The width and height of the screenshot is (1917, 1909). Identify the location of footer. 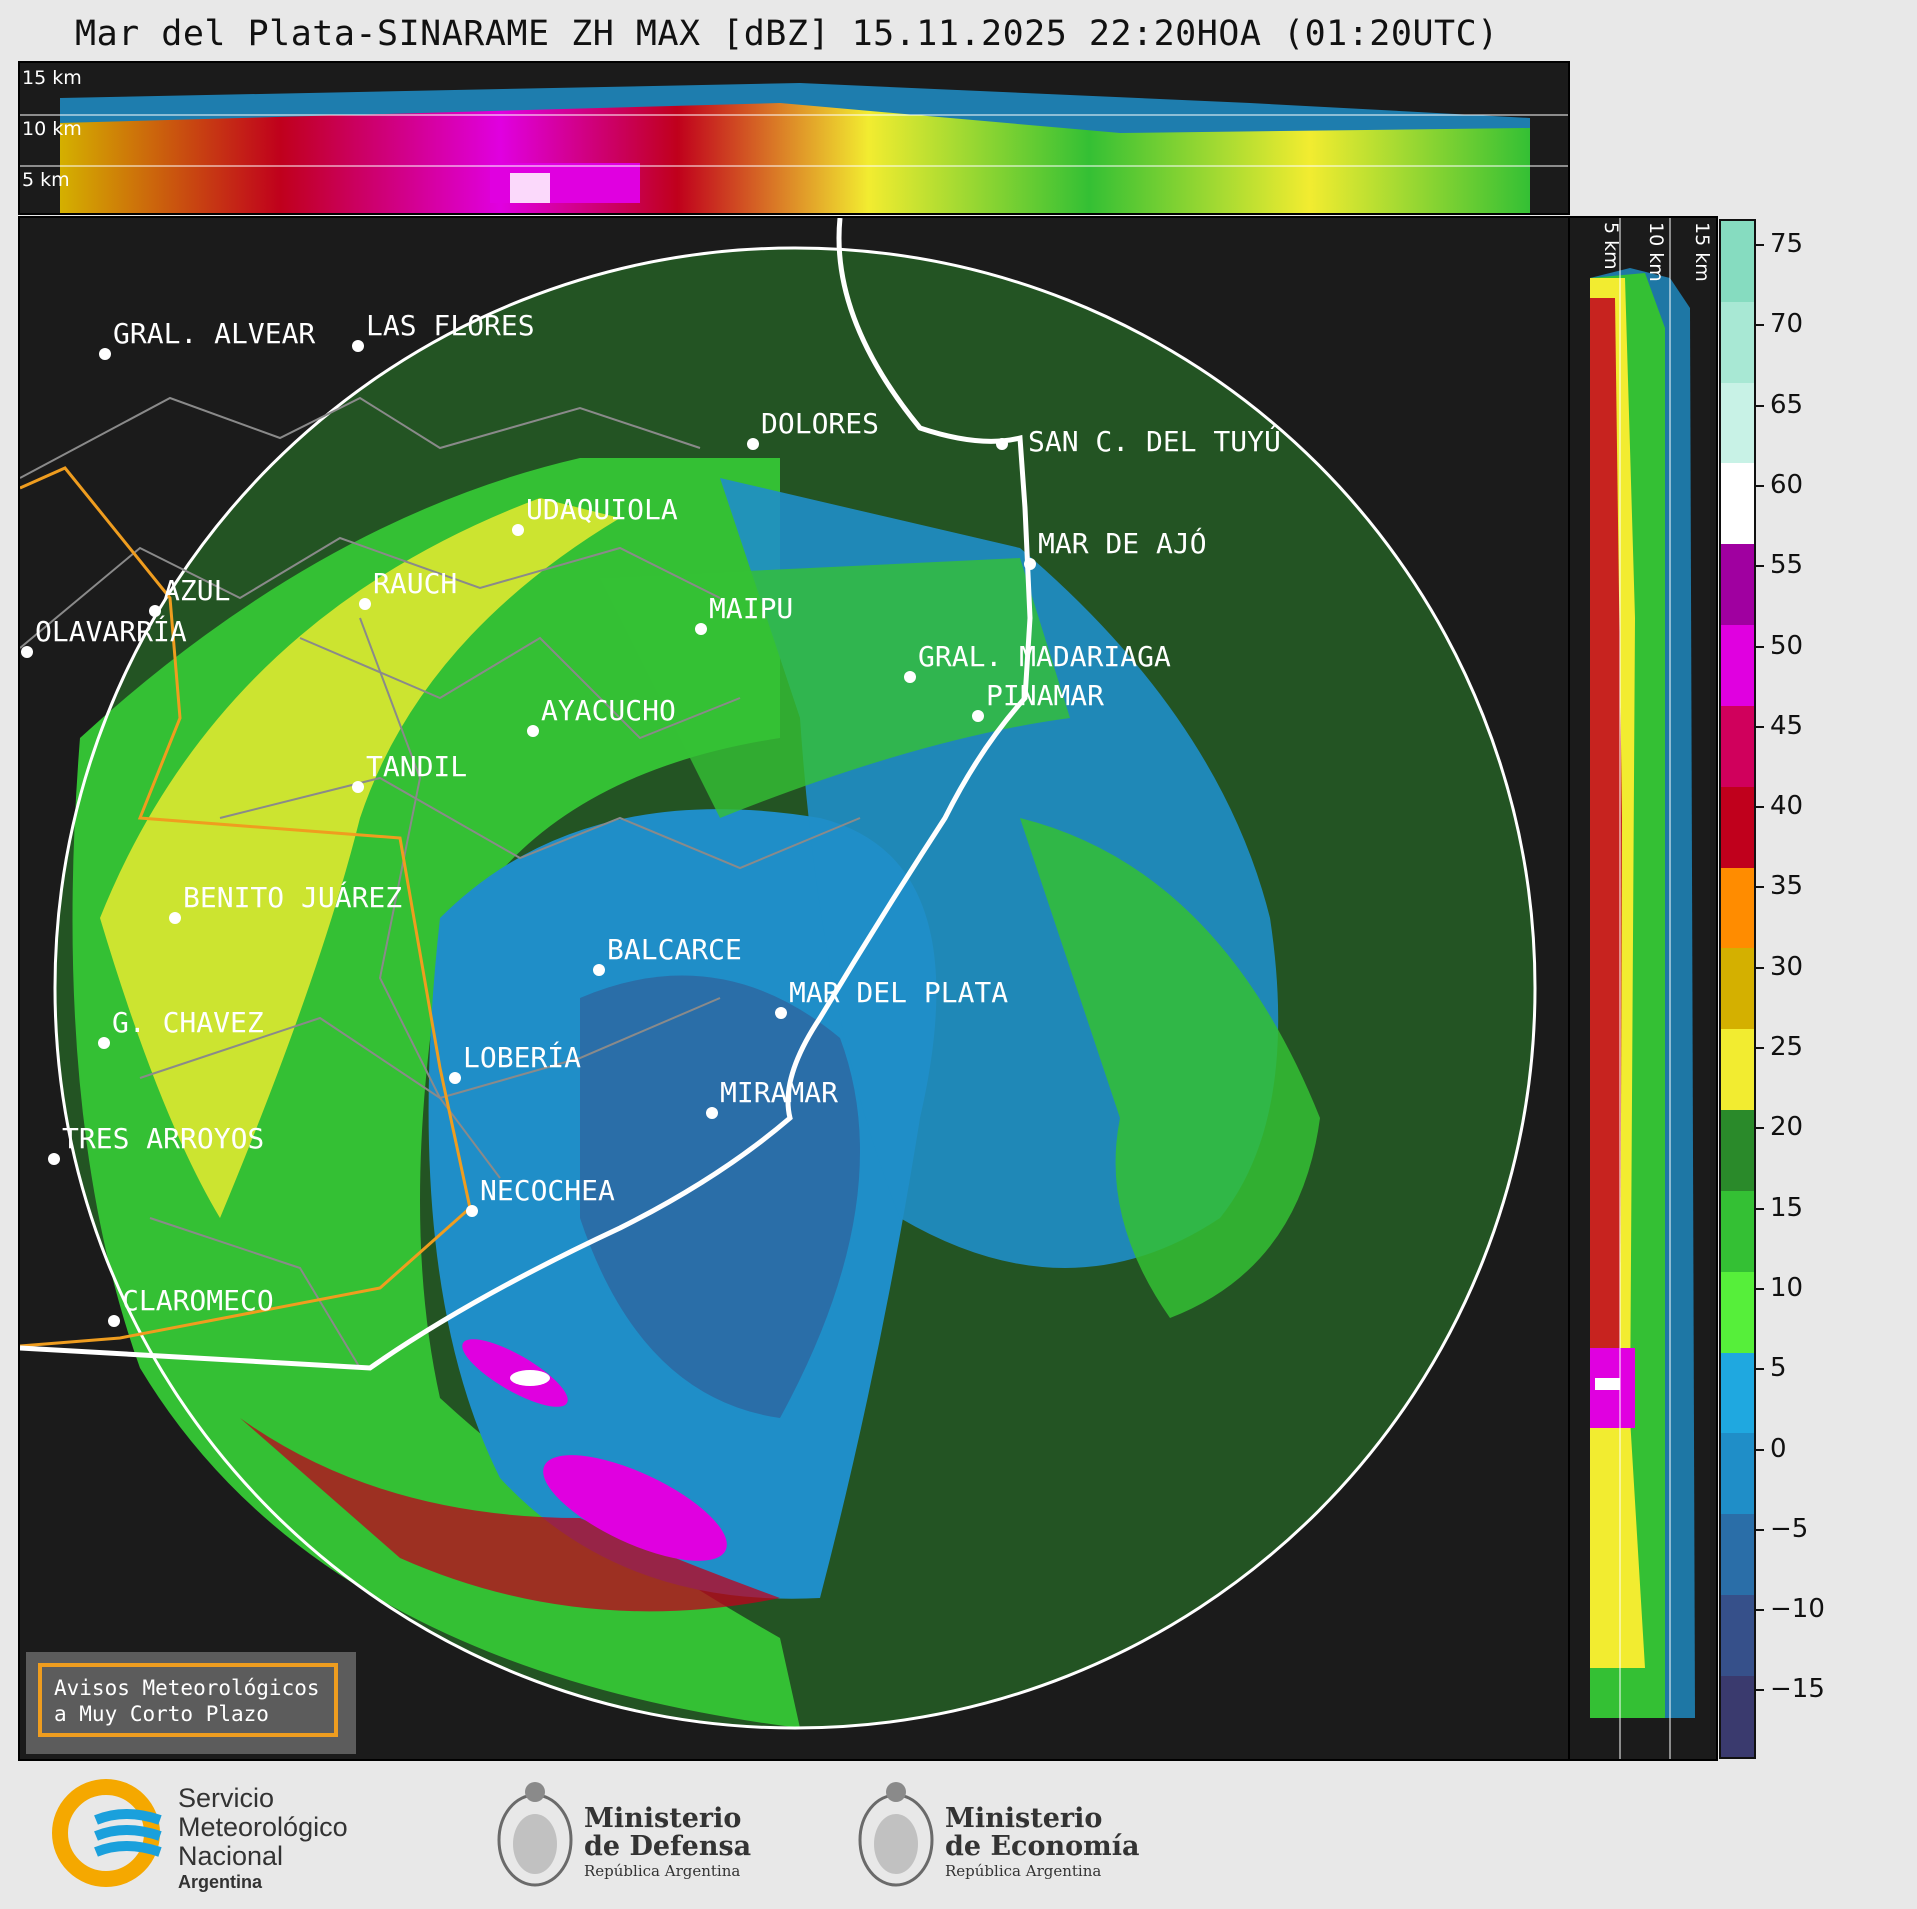
(958, 1839).